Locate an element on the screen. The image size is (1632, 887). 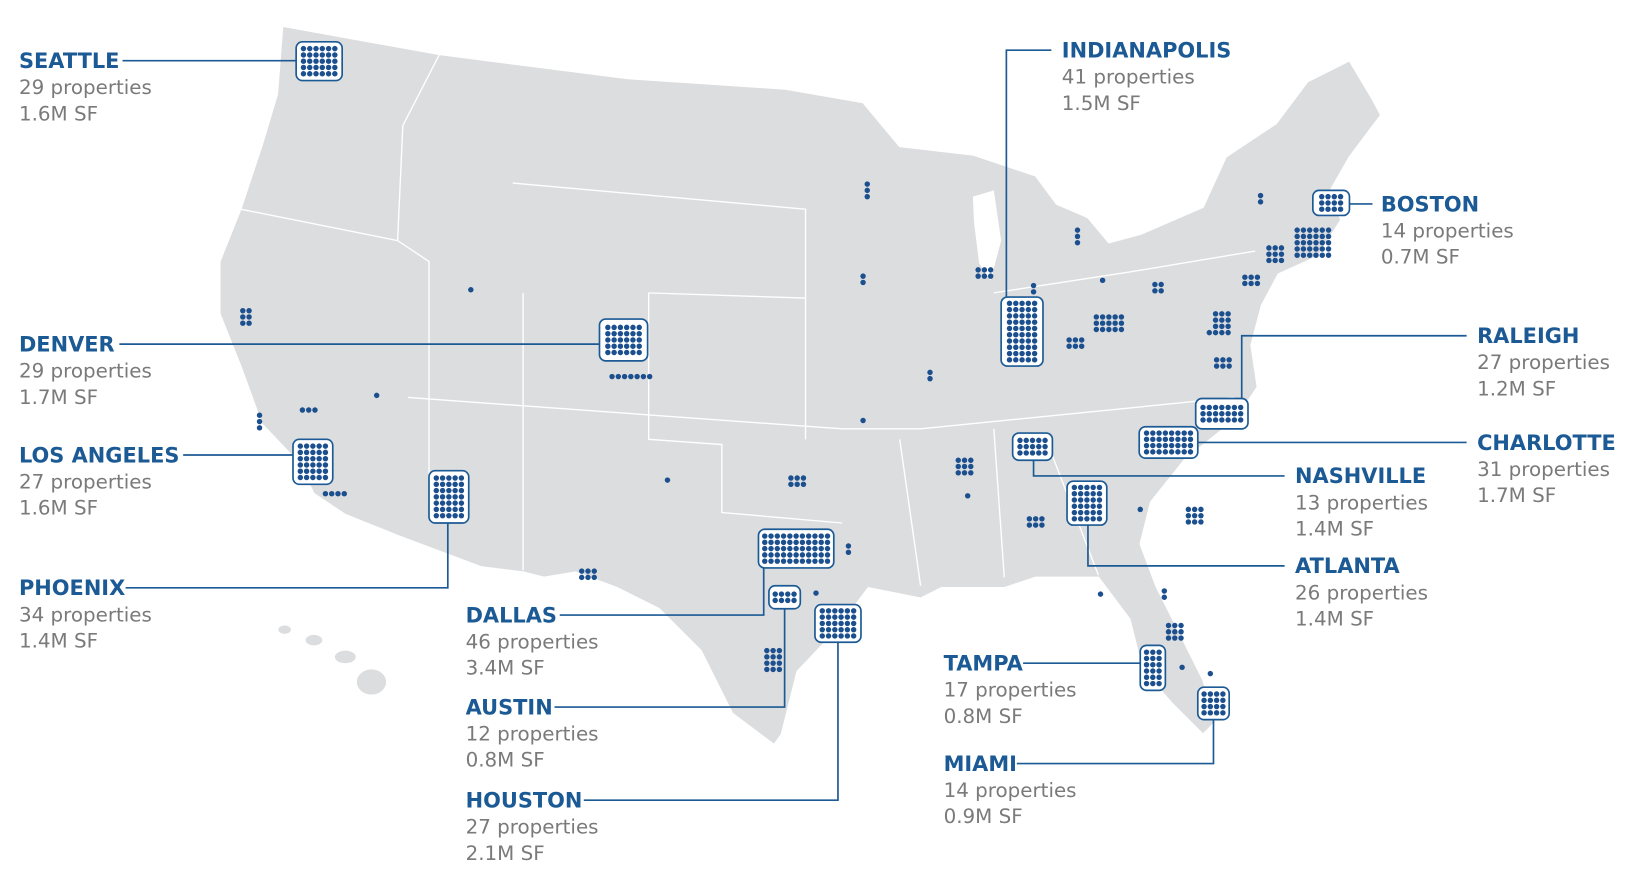
leader-line is located at coordinates (1028, 173).